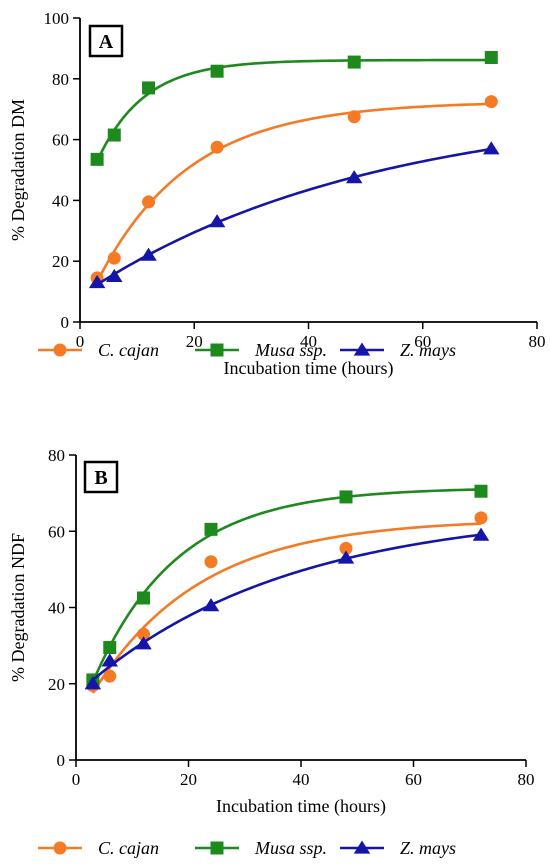 This screenshot has height=868, width=550. I want to click on panel-label: B, so click(100, 478).